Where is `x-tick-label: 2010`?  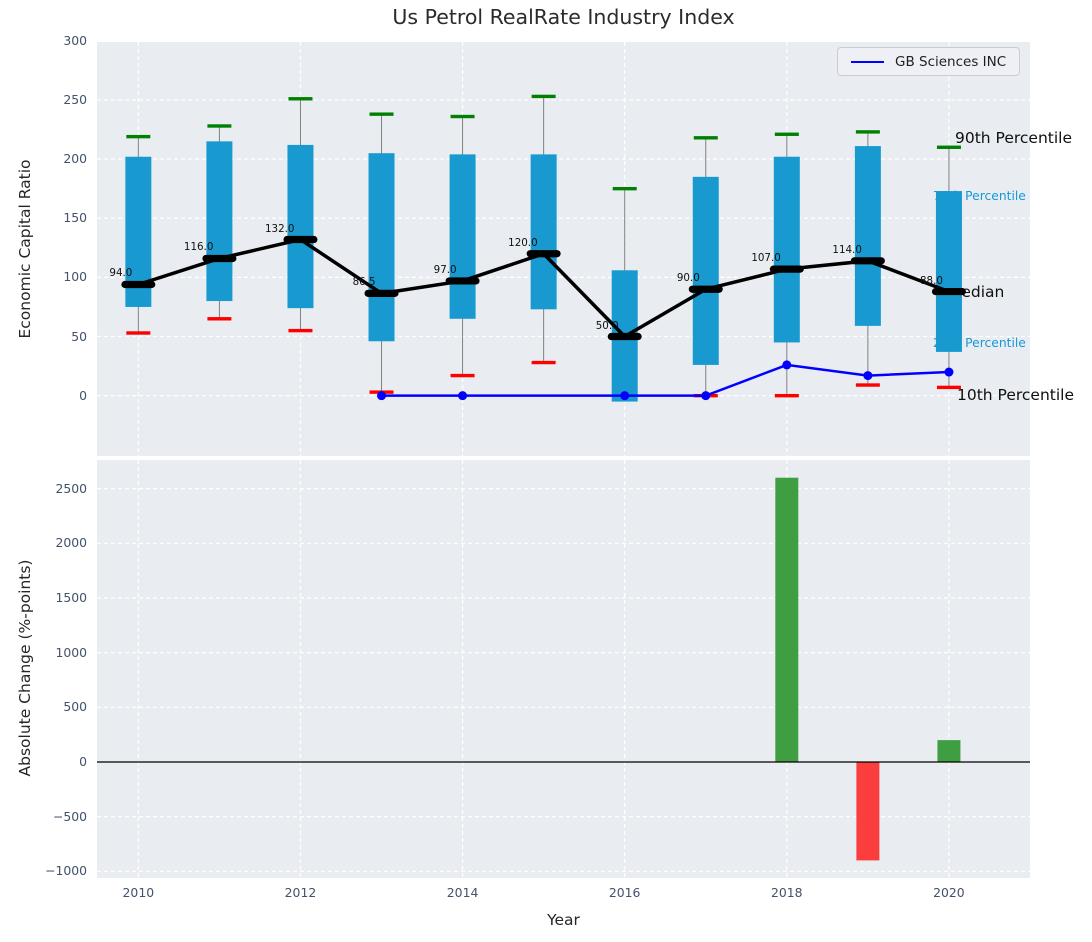
x-tick-label: 2010 is located at coordinates (138, 892).